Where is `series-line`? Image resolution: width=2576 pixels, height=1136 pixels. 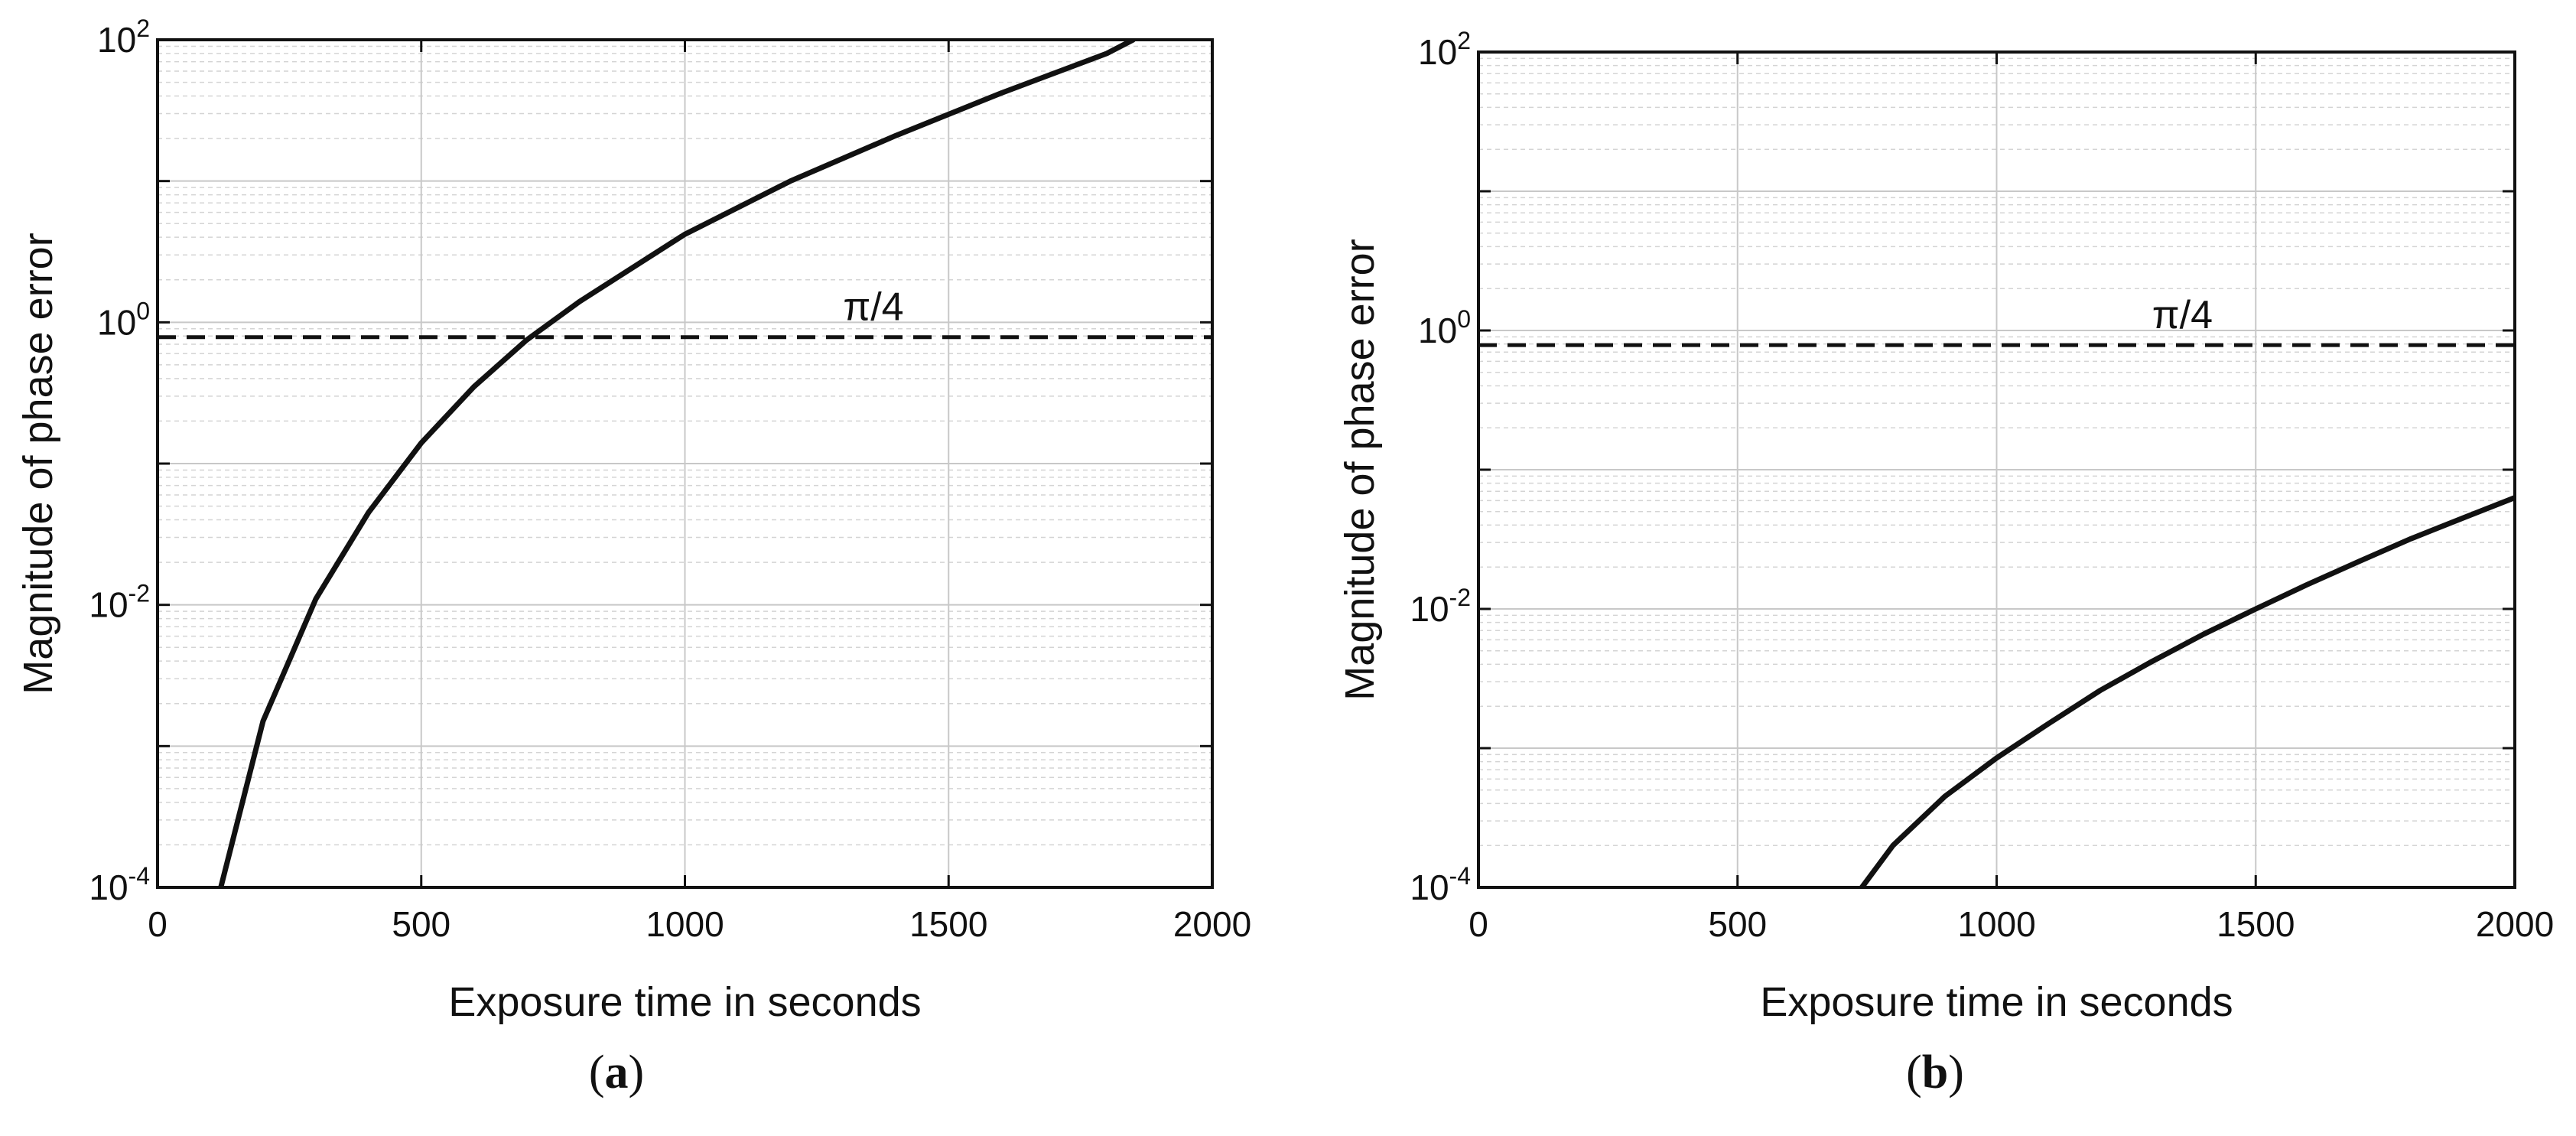
series-line is located at coordinates (2187, 691).